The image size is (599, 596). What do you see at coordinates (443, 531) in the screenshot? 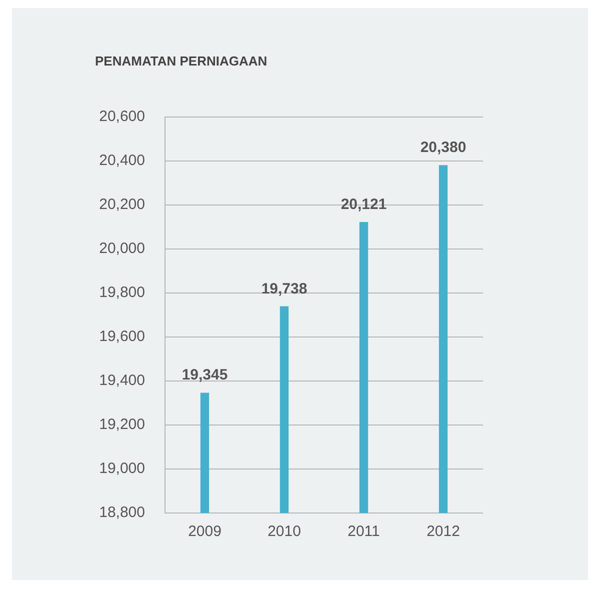
I see `x-tick-label: 2012` at bounding box center [443, 531].